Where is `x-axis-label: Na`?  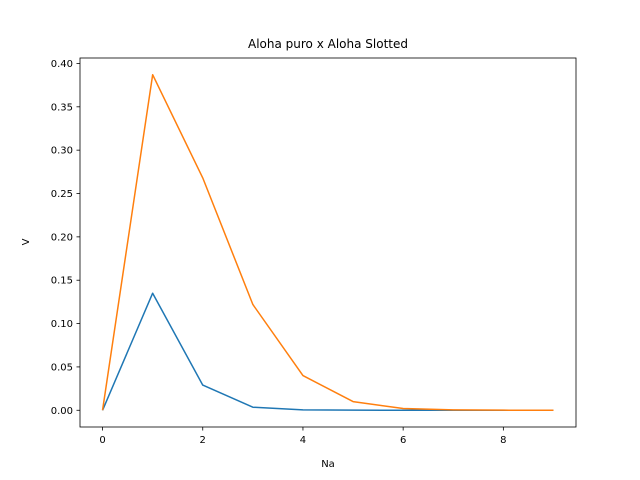 x-axis-label: Na is located at coordinates (328, 464).